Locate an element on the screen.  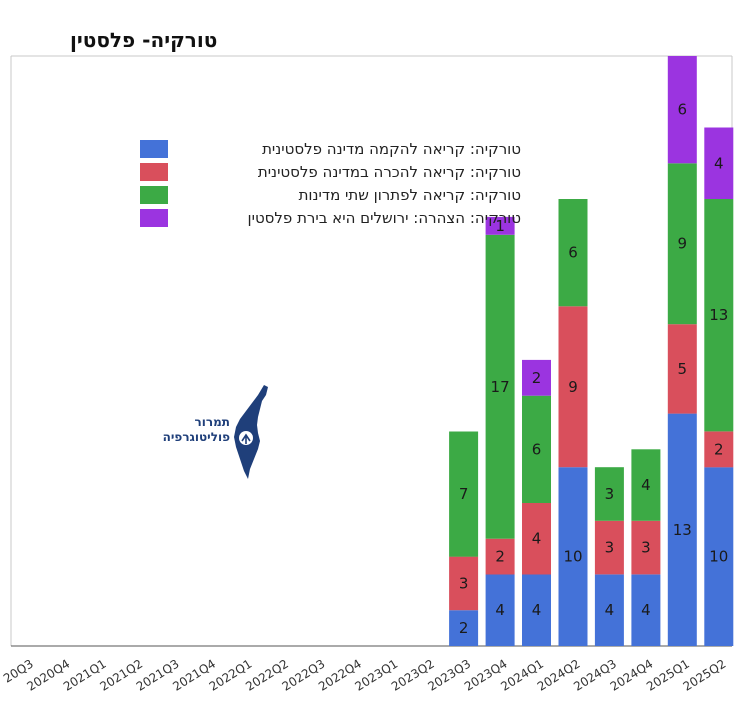
chart-title: טורקיה- פלסטין is located at coordinates (144, 40).